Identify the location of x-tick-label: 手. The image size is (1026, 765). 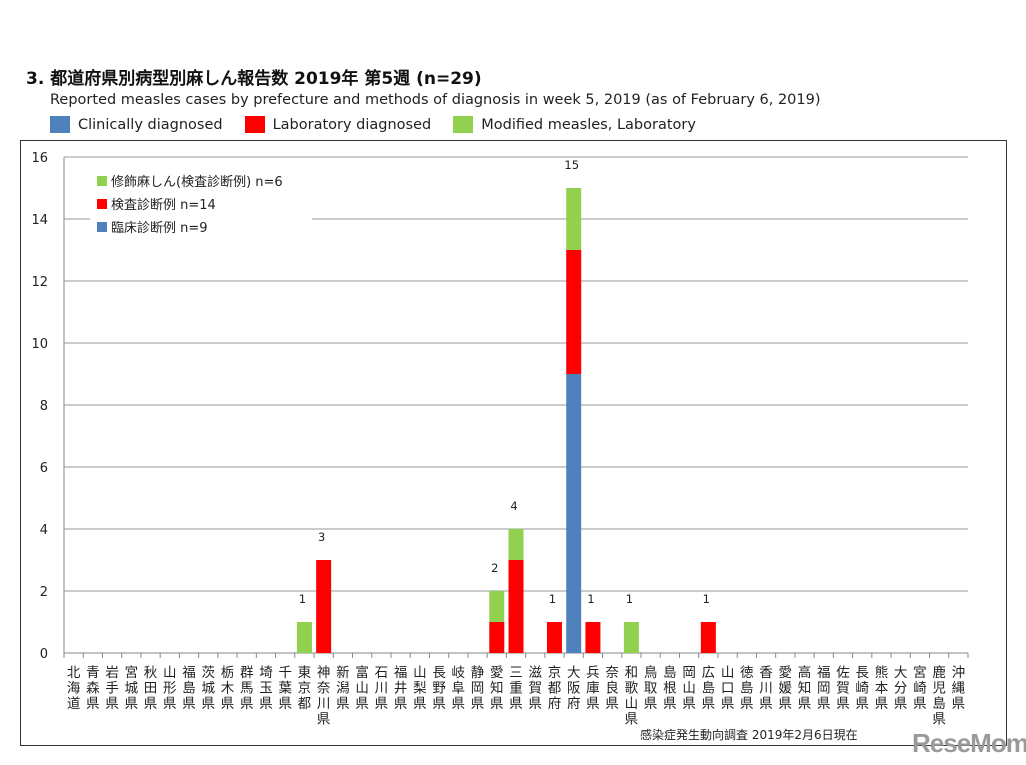
(112, 689).